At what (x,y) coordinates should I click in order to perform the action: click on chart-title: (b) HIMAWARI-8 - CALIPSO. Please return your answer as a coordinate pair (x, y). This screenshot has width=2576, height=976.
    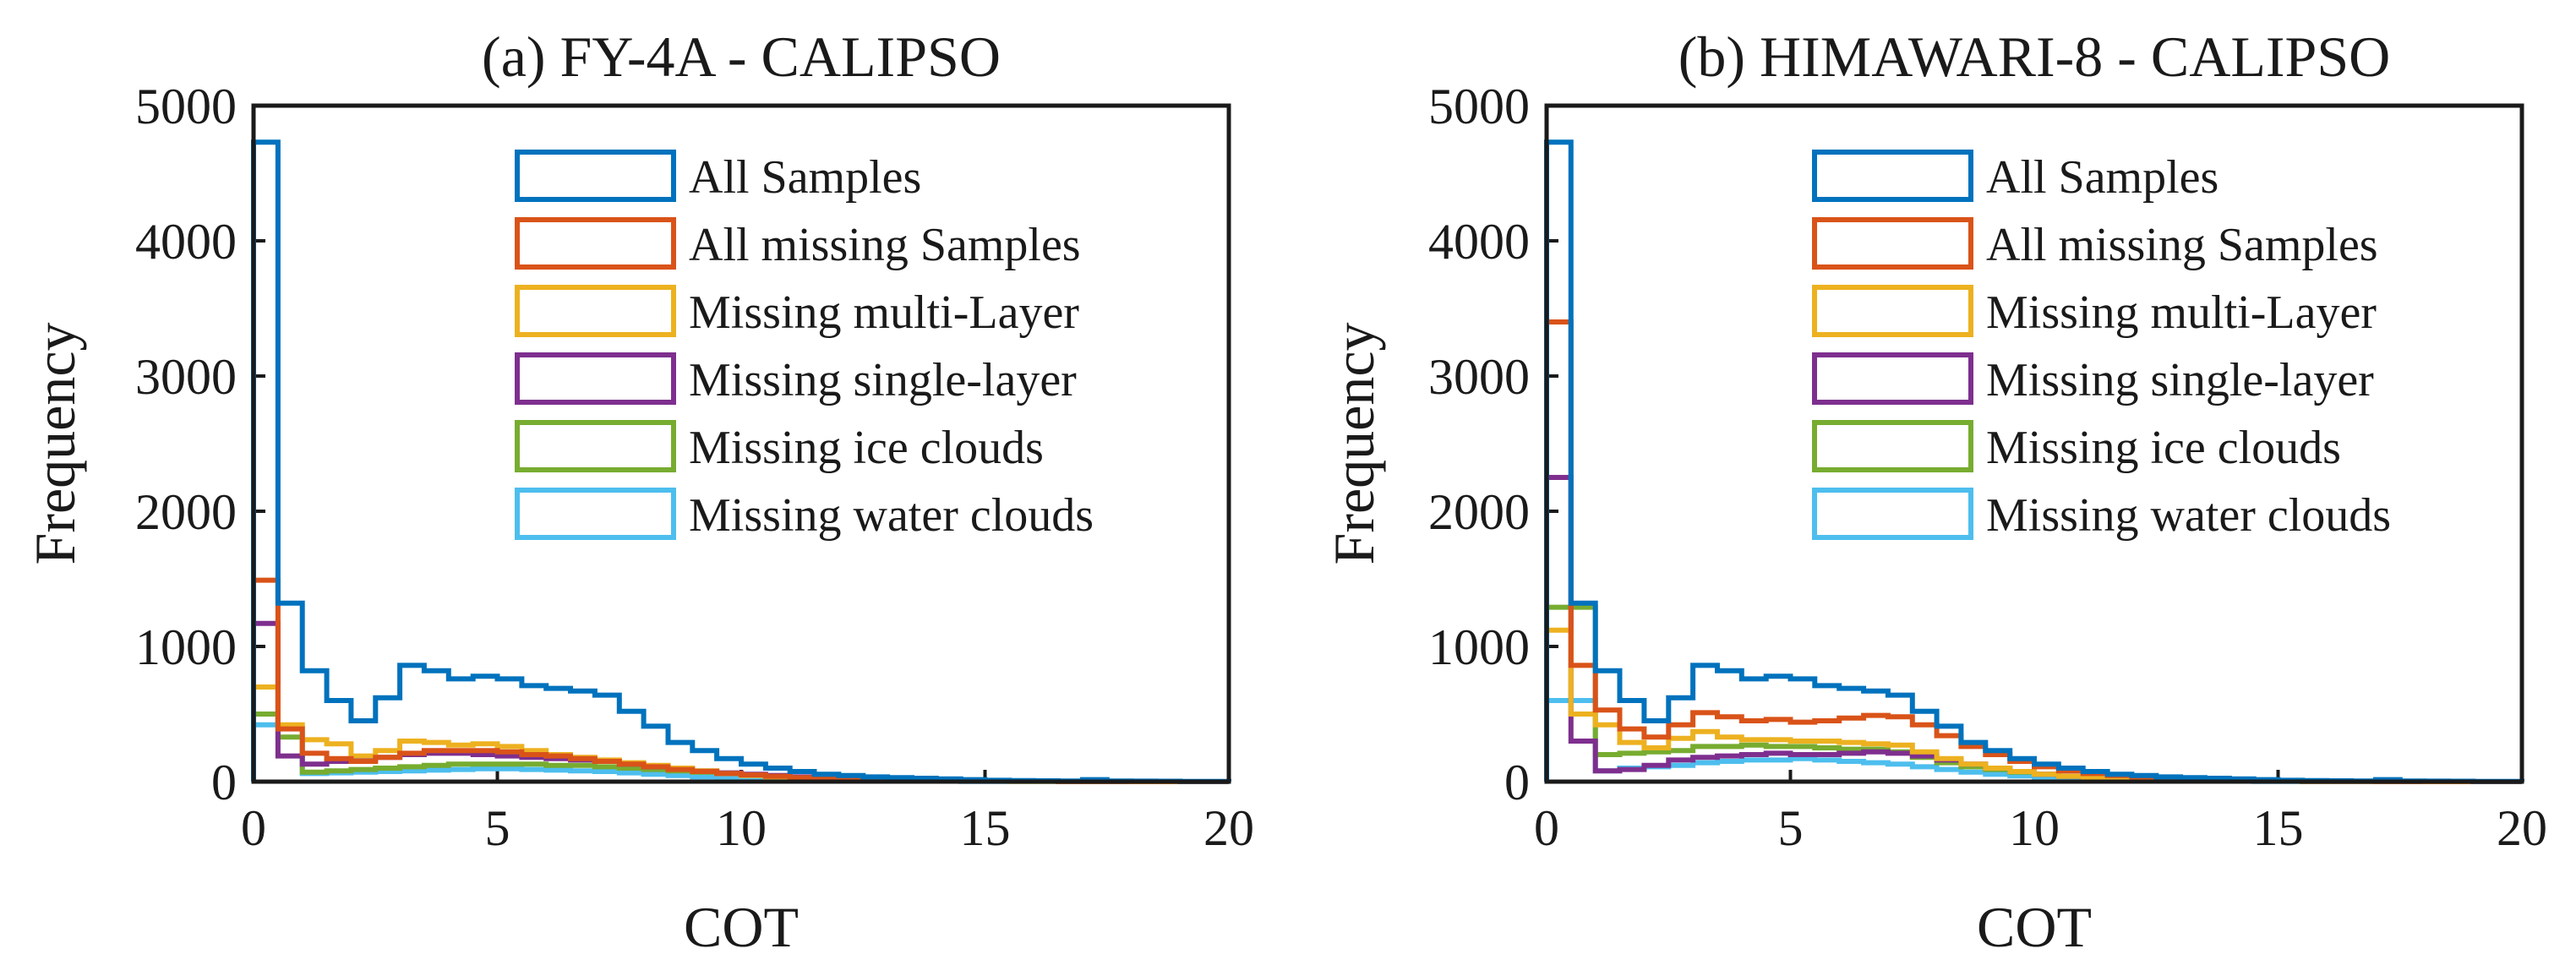
    Looking at the image, I should click on (2034, 57).